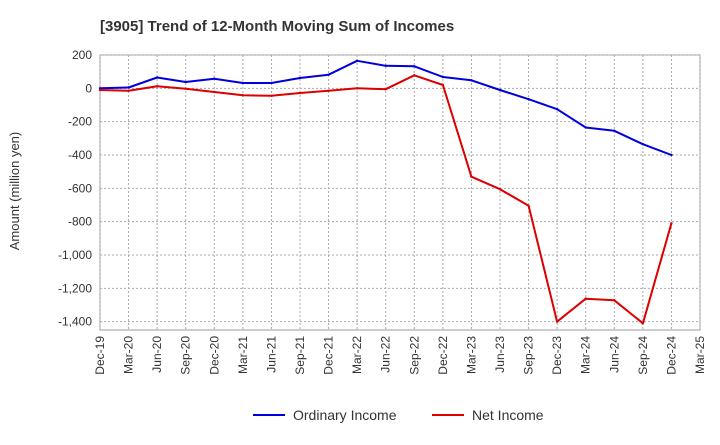  I want to click on x-tick-label: Dec-23, so click(557, 355).